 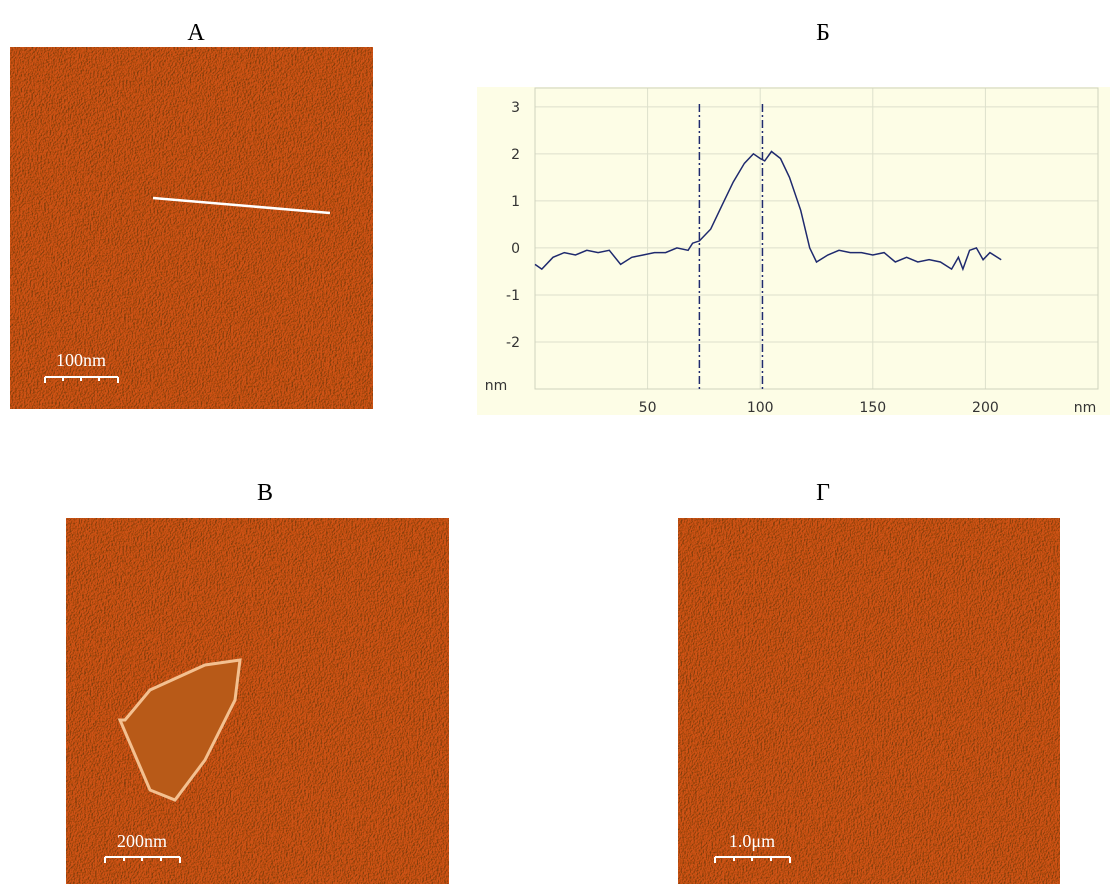 I want to click on afm-image: 1.0μm, so click(x=869, y=701).